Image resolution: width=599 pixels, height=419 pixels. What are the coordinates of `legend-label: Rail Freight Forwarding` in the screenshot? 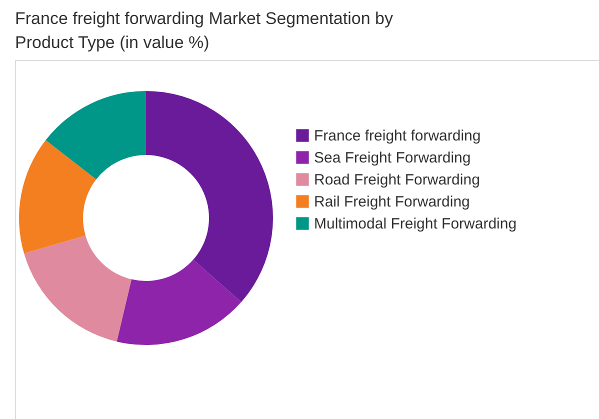 It's located at (392, 202).